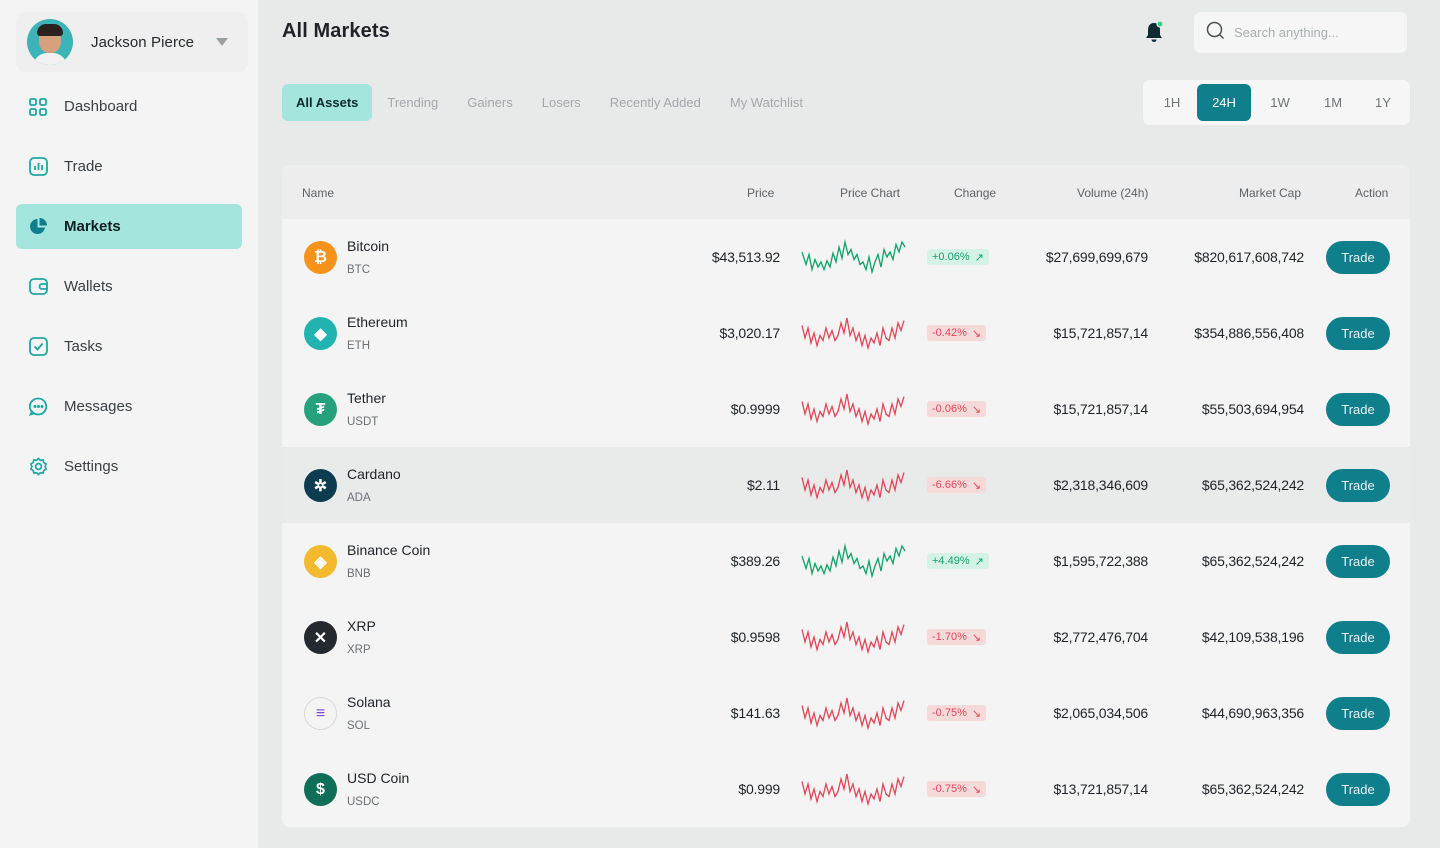 Image resolution: width=1440 pixels, height=848 pixels. Describe the element at coordinates (129, 346) in the screenshot. I see `sidebar-item-tasks: Tasks` at that location.